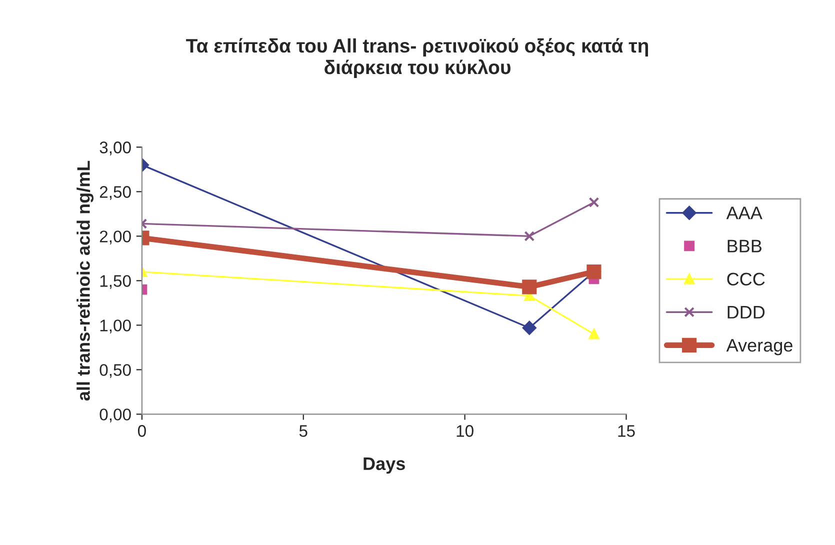 The height and width of the screenshot is (545, 835). Describe the element at coordinates (465, 431) in the screenshot. I see `x-tick-label: 10` at that location.